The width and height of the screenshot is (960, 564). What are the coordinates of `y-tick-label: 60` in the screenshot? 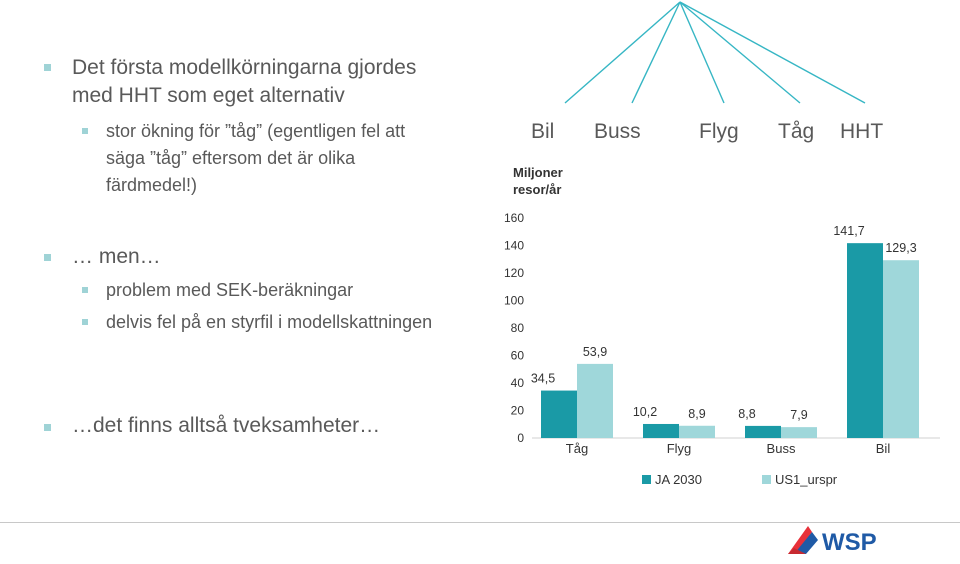 It's located at (518, 356).